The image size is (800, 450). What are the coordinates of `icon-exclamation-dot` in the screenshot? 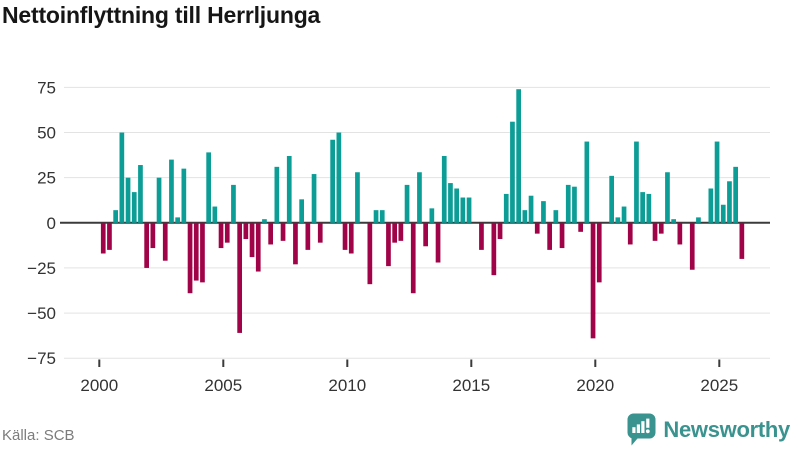 It's located at (648, 431).